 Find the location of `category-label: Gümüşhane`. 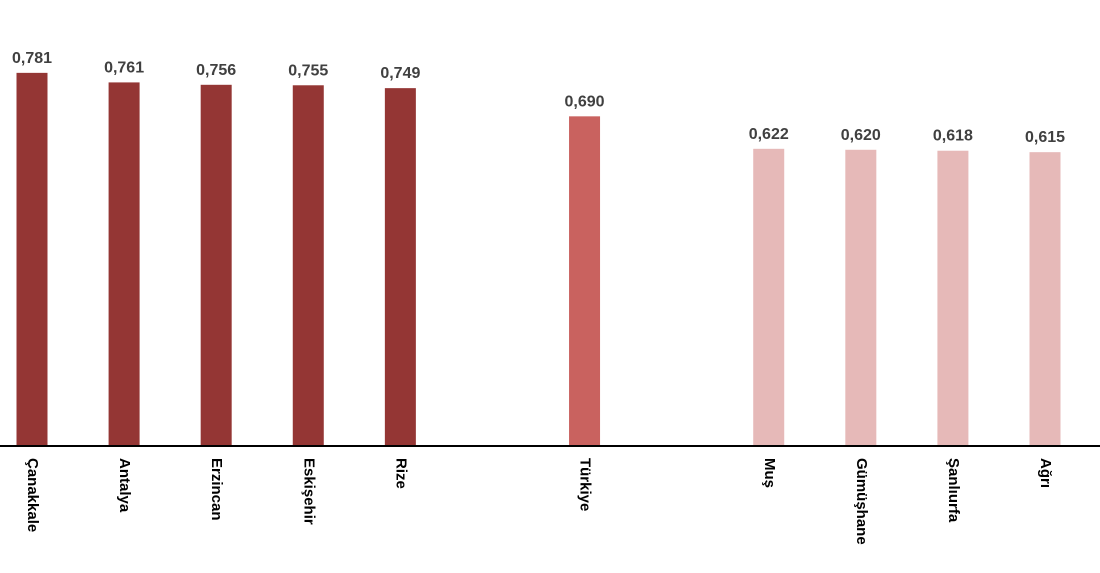

category-label: Gümüşhane is located at coordinates (861, 501).